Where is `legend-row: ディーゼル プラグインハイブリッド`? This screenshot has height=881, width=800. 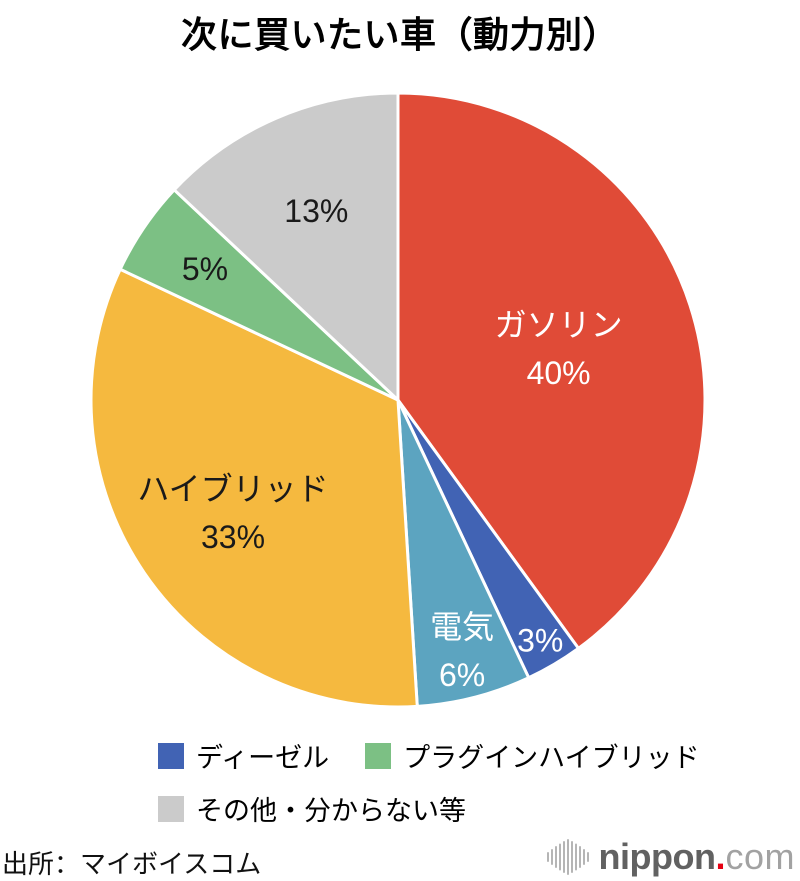 legend-row: ディーゼル プラグインハイブリッド is located at coordinates (458, 755).